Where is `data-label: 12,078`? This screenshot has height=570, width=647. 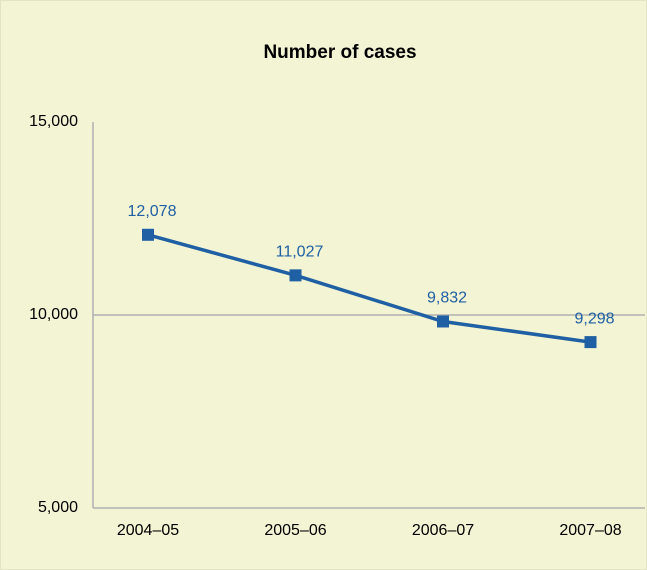
data-label: 12,078 is located at coordinates (152, 211).